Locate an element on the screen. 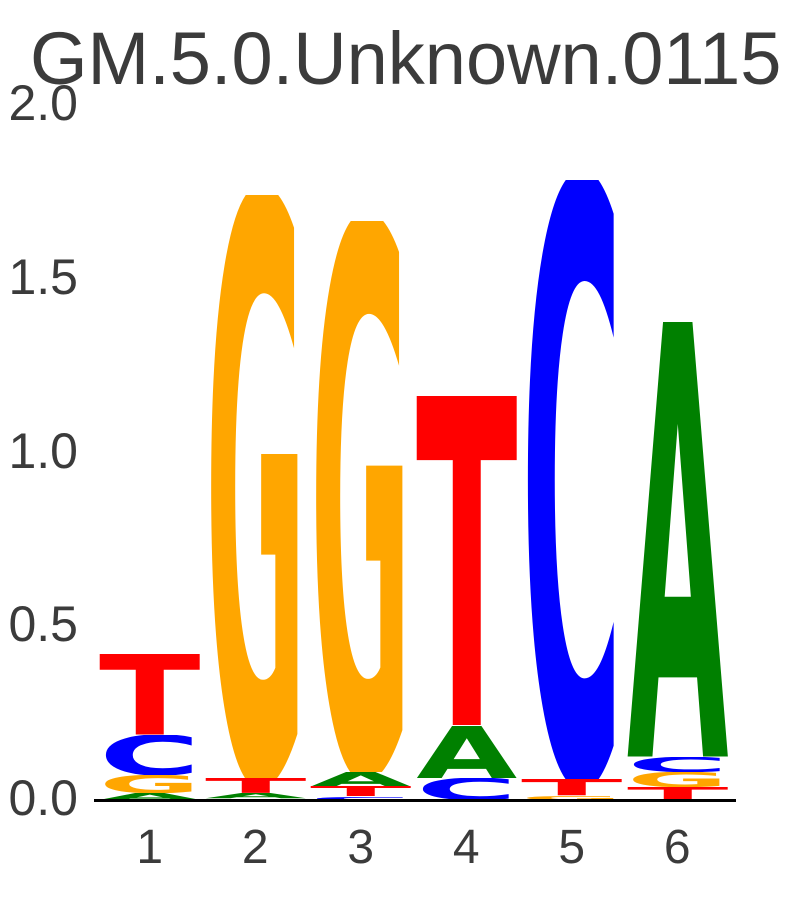 This screenshot has height=900, width=810. y-tick-label: 0.5 is located at coordinates (43, 624).